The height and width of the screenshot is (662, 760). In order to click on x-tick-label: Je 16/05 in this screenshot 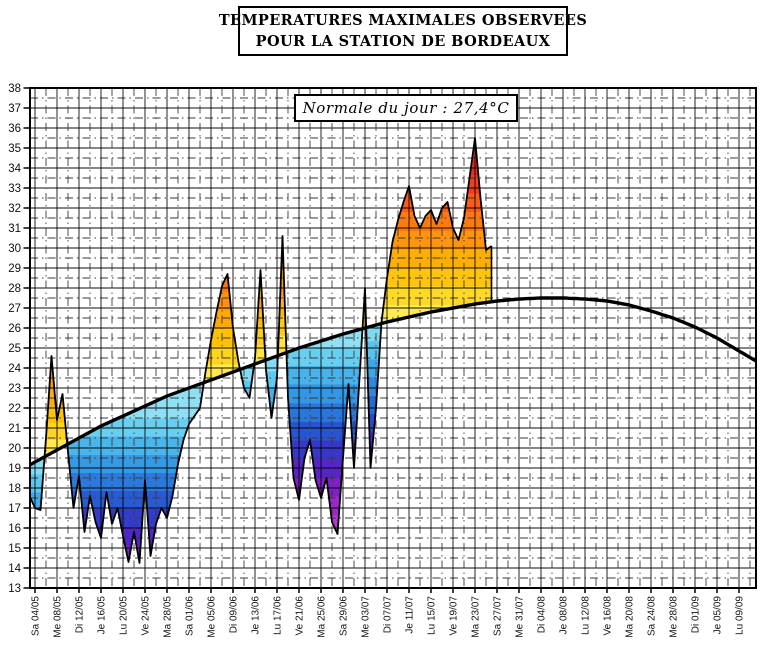, I will do `click(102, 615)`.